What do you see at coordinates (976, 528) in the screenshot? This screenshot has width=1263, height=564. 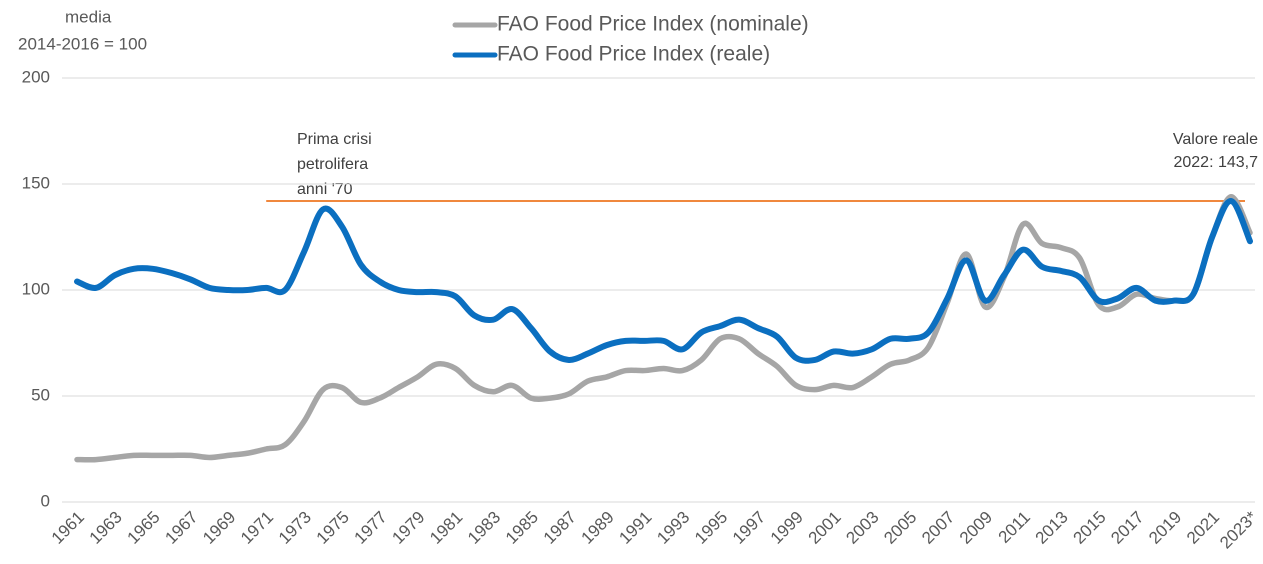 I see `x-tick-label: 2009` at bounding box center [976, 528].